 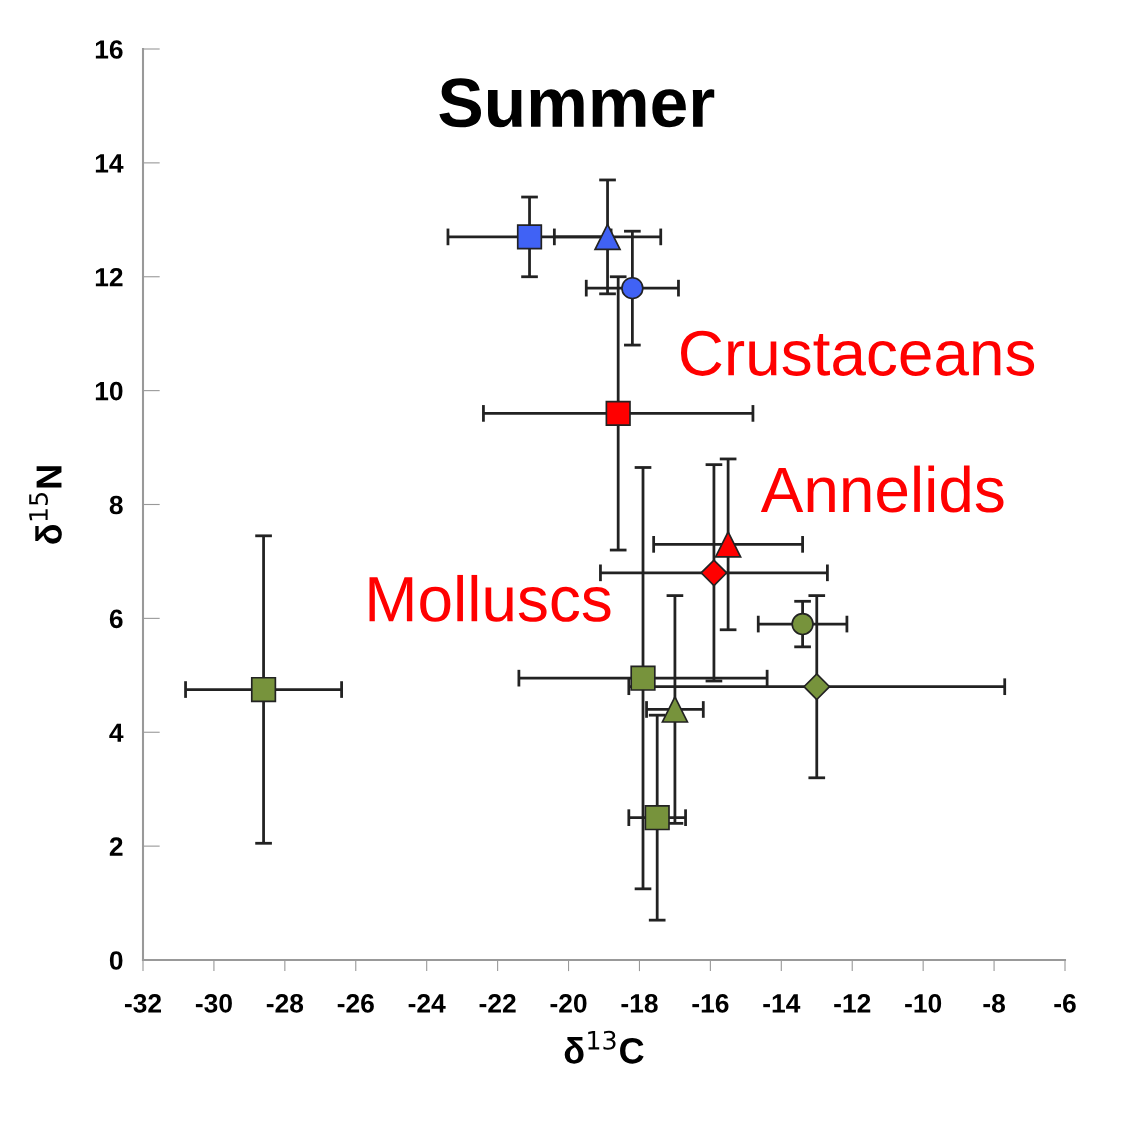 What do you see at coordinates (604, 1047) in the screenshot?
I see `x-axis-title: δ$^{13}$C` at bounding box center [604, 1047].